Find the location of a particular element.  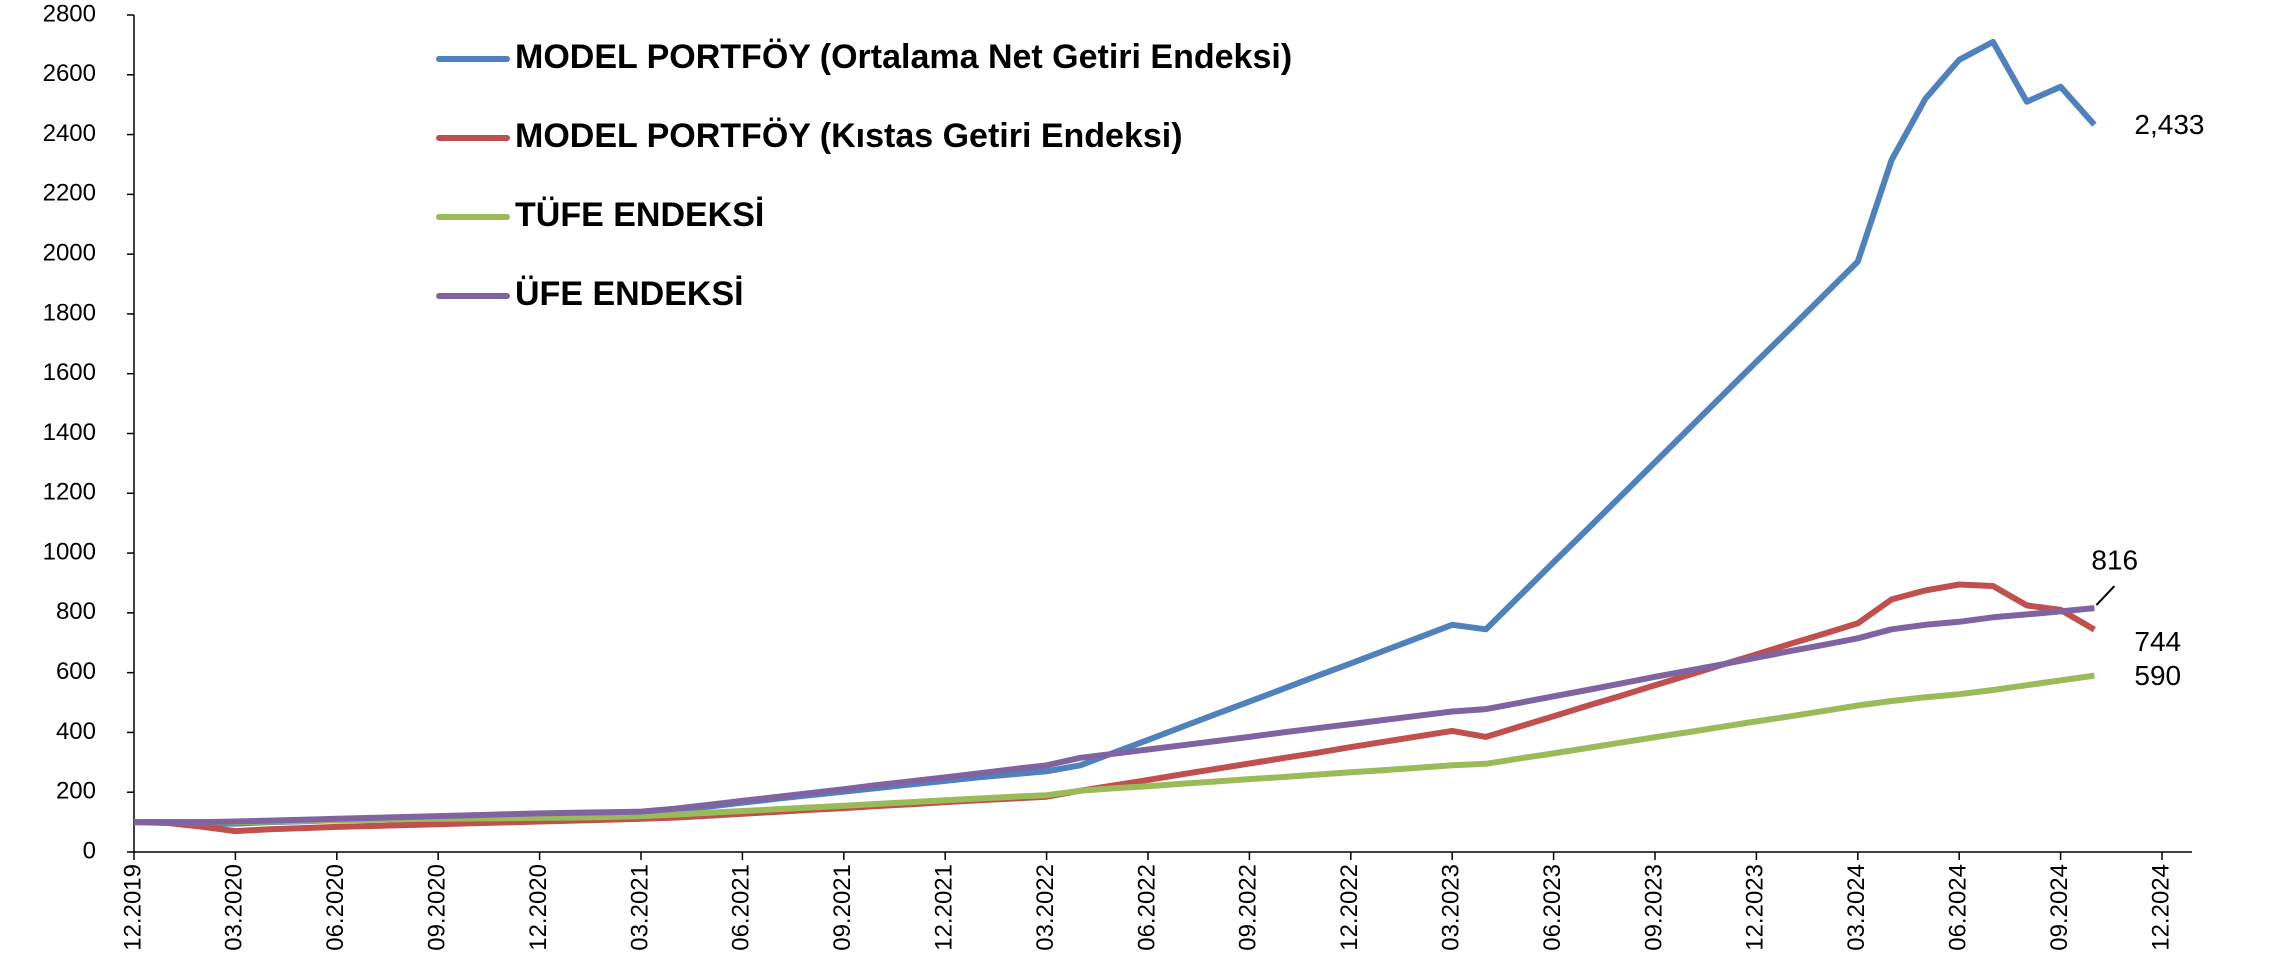

y-tick-label: 1600 is located at coordinates (69, 372).